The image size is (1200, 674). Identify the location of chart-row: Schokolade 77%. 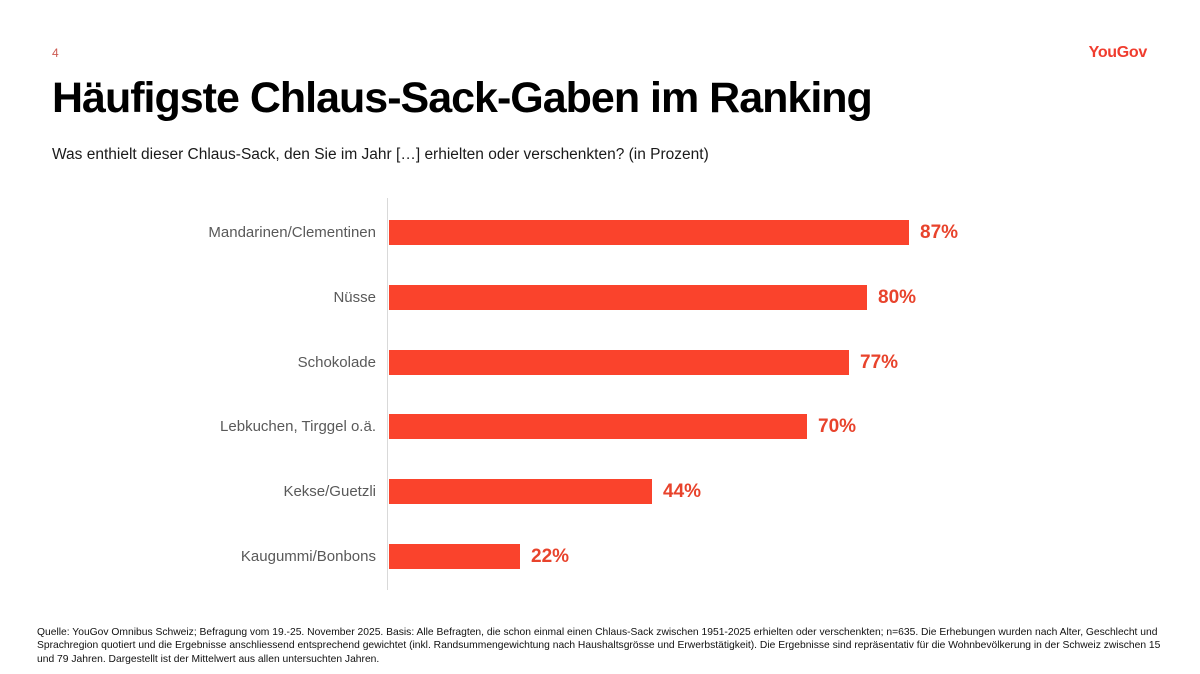
(600, 362).